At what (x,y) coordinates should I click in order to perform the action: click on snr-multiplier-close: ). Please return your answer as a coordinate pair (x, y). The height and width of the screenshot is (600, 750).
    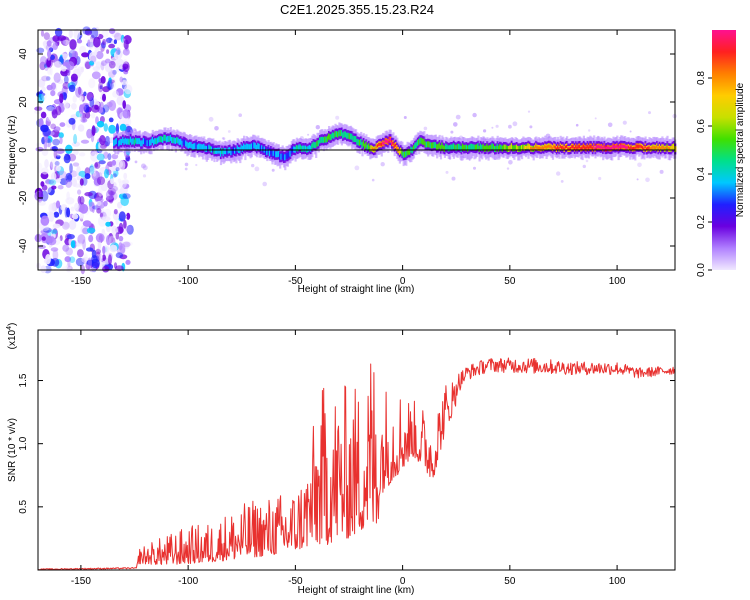
    Looking at the image, I should click on (12, 324).